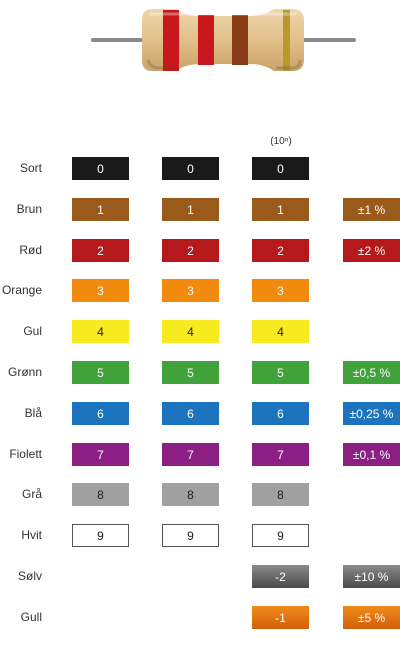 The width and height of the screenshot is (400, 648). I want to click on row-label: Blå, so click(33, 413).